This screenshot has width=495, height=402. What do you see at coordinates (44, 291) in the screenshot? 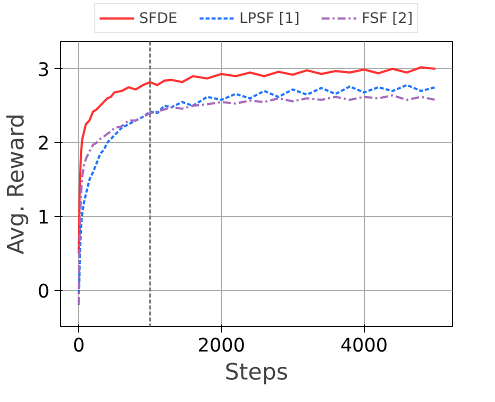
I see `y-tick-label: 0` at bounding box center [44, 291].